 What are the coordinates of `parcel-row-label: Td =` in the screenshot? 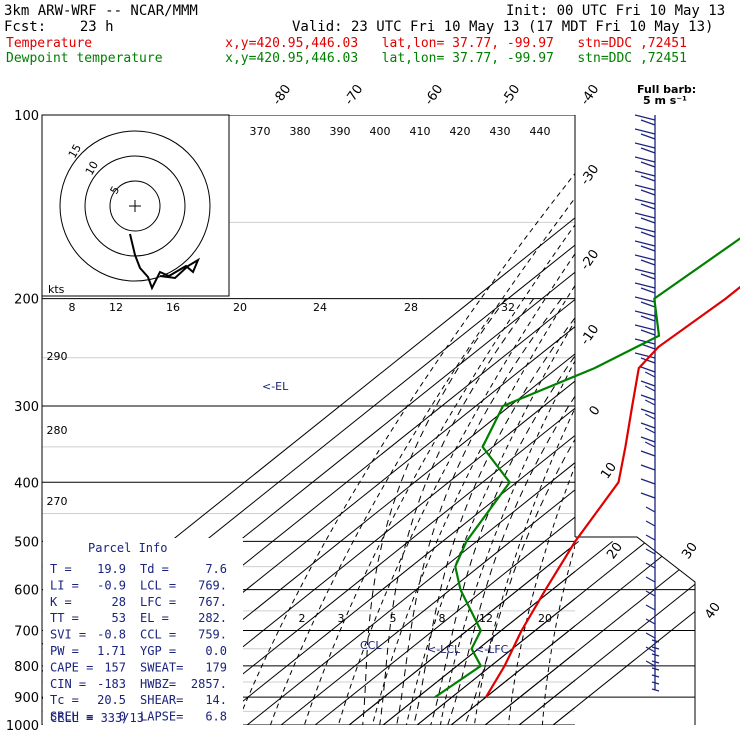 It's located at (154, 569).